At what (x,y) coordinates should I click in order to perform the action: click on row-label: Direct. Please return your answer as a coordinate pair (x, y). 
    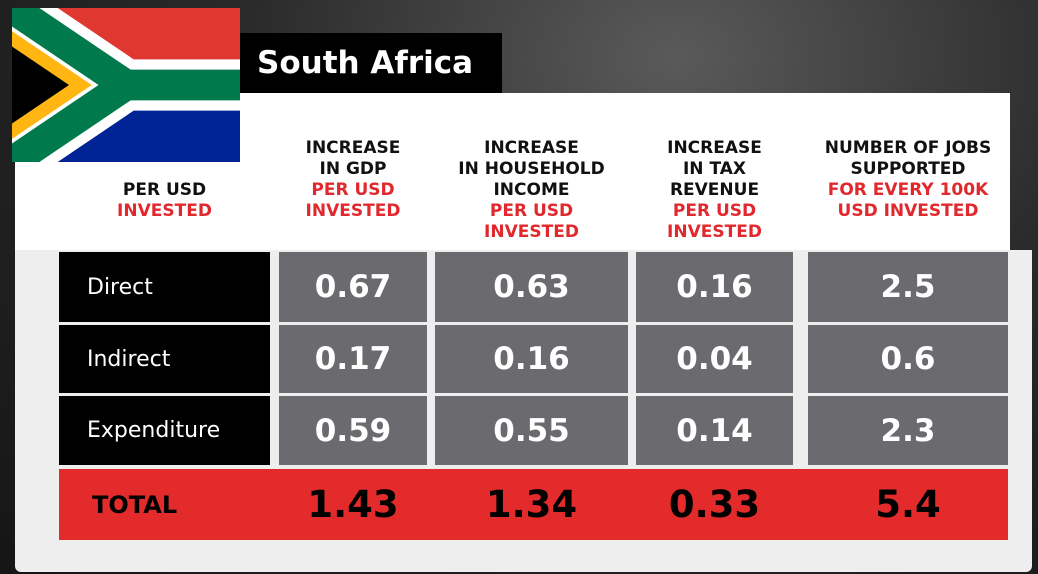
    Looking at the image, I should click on (164, 287).